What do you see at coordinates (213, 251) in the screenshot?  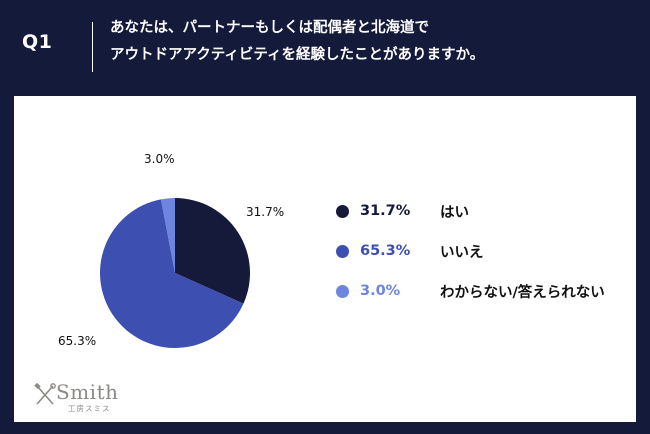 I see `pie-slice-yes` at bounding box center [213, 251].